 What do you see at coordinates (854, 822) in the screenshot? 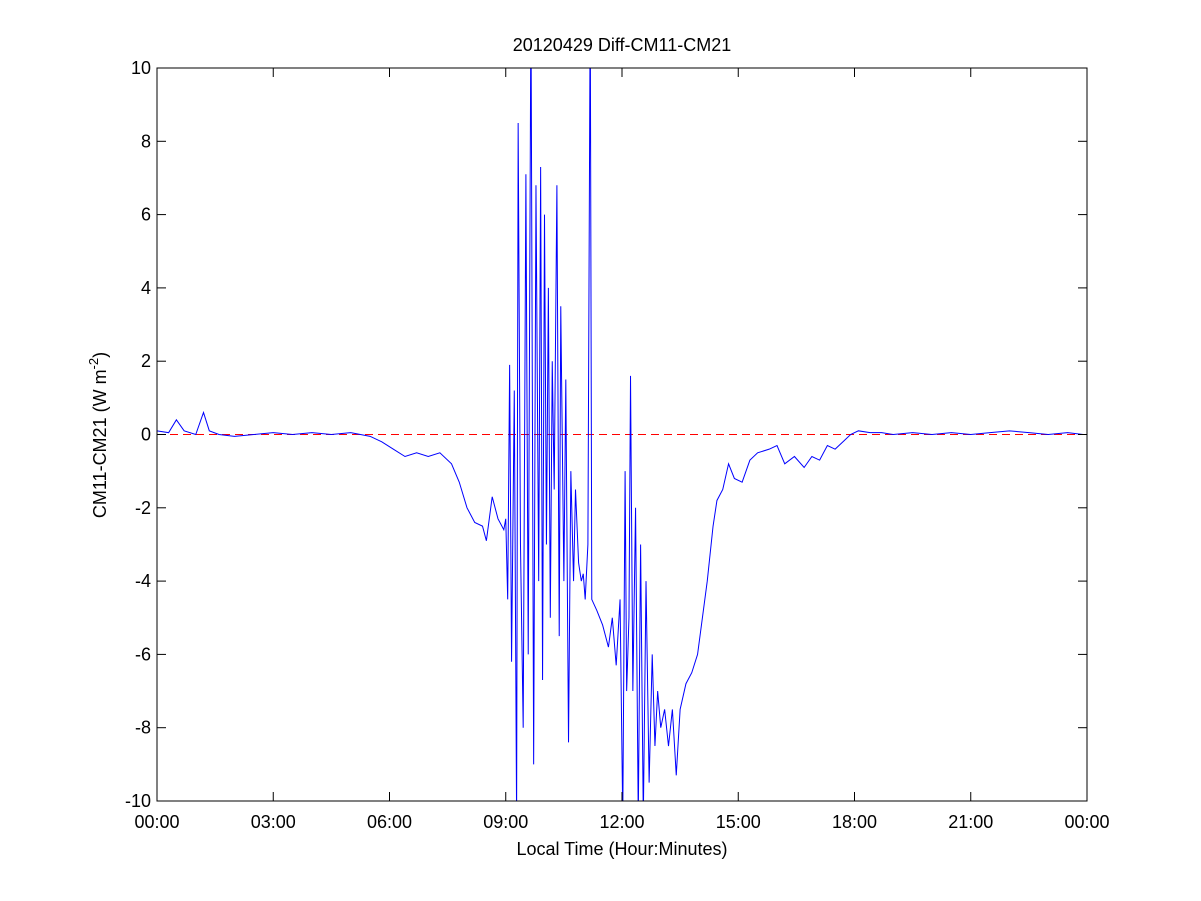
I see `x-tick-label: 18:00` at bounding box center [854, 822].